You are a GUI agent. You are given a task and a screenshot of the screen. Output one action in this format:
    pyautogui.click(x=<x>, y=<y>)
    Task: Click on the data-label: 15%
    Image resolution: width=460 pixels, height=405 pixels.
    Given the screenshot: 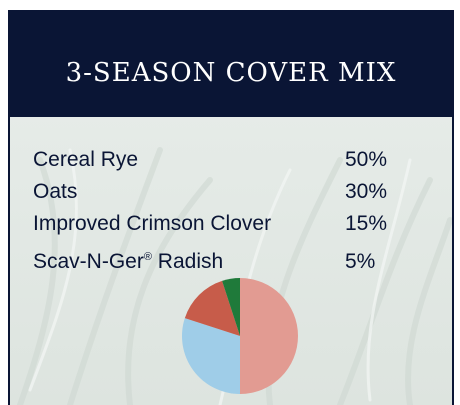 What is the action you would take?
    pyautogui.click(x=366, y=223)
    